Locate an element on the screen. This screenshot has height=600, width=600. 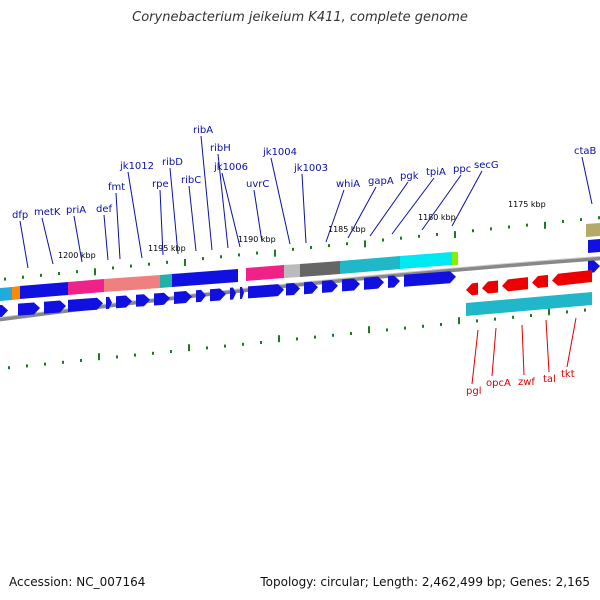
reverse-gene-arrows is located at coordinates (529, 283).